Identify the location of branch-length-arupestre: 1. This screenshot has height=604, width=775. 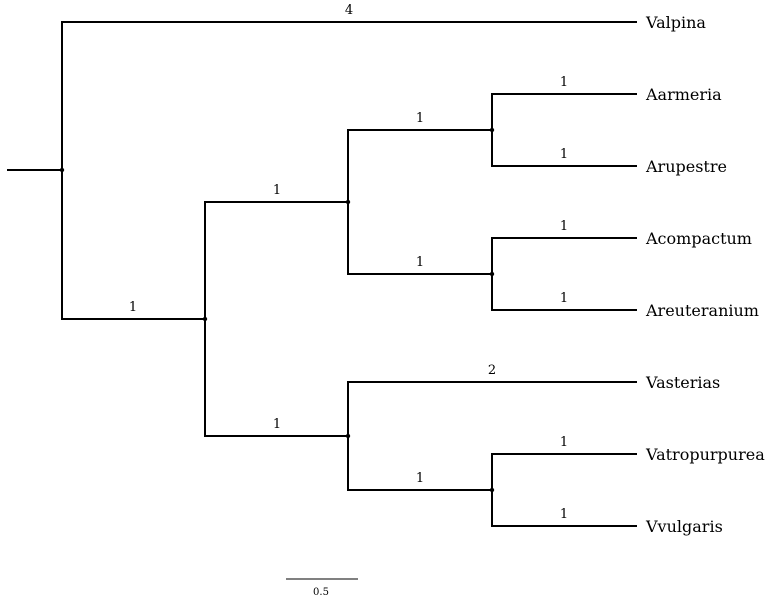
(564, 154).